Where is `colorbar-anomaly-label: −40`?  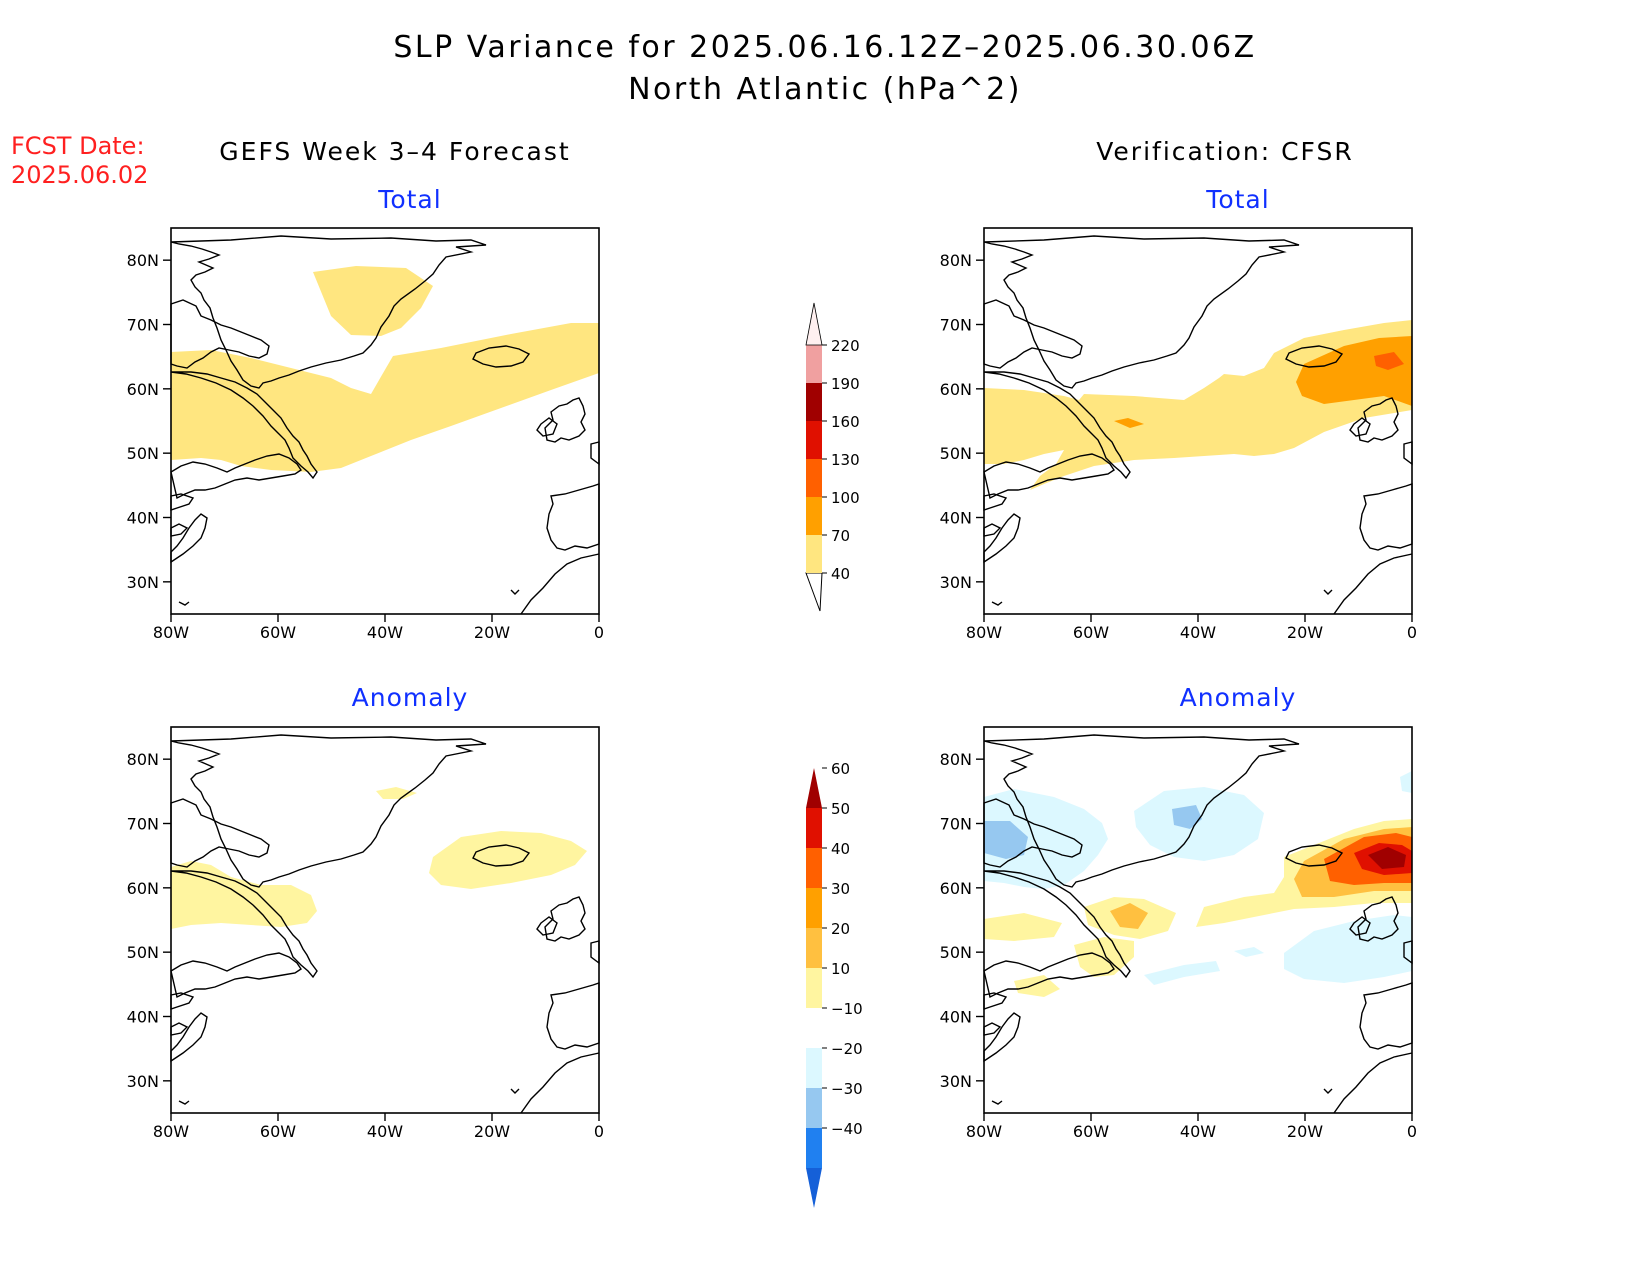
colorbar-anomaly-label: −40 is located at coordinates (847, 1129).